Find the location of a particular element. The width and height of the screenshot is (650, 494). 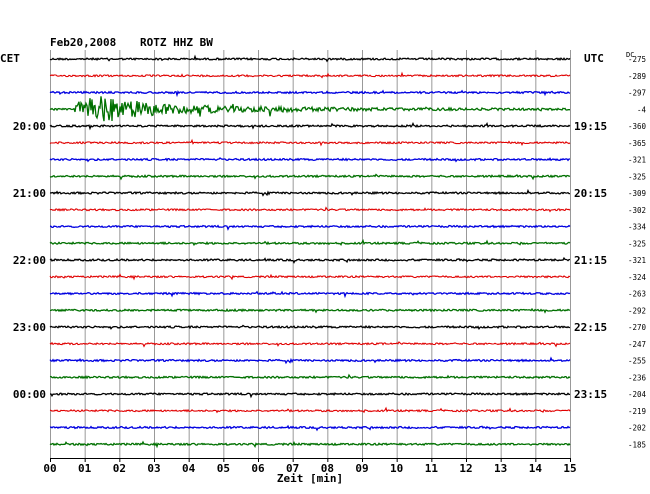

dc-offset-label: -4 is located at coordinates (642, 109).